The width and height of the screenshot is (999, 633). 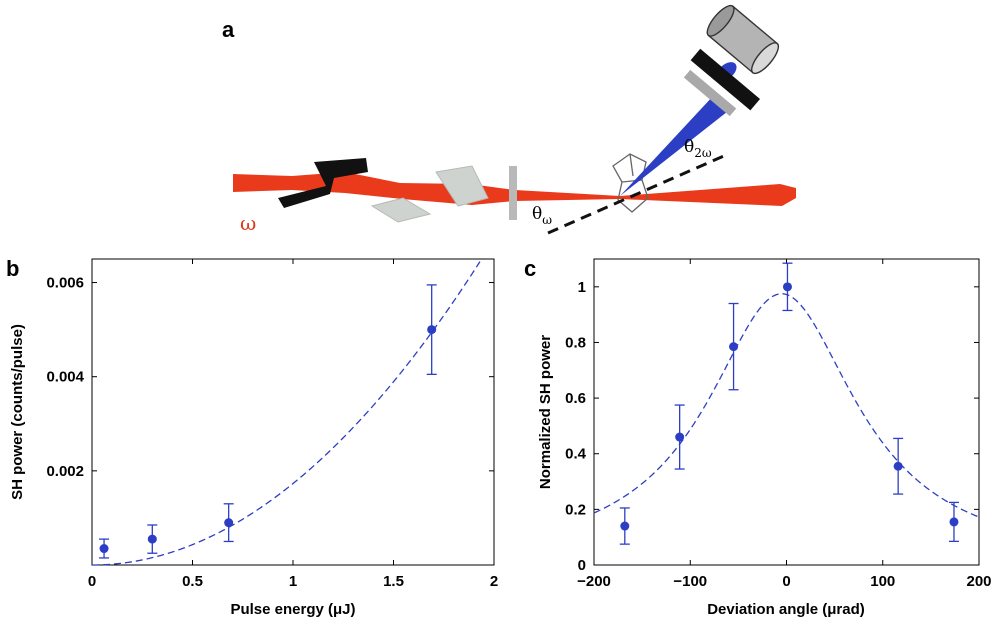 What do you see at coordinates (292, 609) in the screenshot?
I see `panel-b-x-axis-label: Pulse energy (μJ)` at bounding box center [292, 609].